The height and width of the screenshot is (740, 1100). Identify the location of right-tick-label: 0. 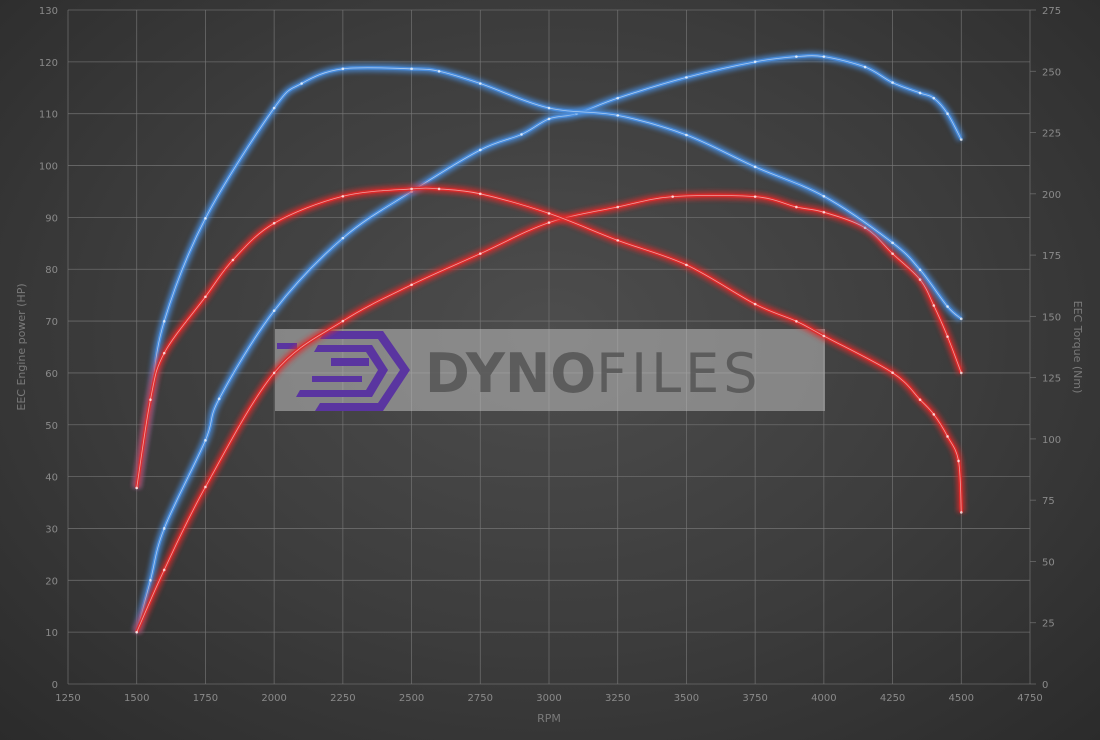
(1045, 685).